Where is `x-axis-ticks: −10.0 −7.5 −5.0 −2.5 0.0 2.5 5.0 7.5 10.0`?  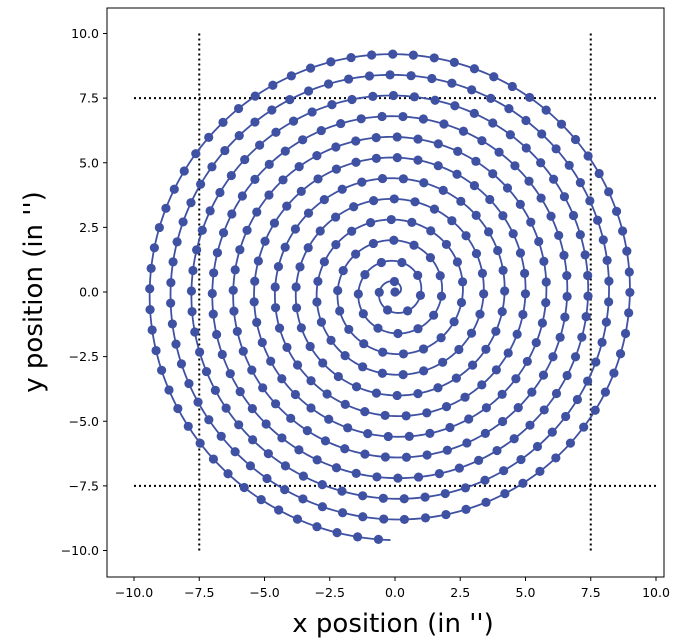 x-axis-ticks: −10.0 −7.5 −5.0 −2.5 0.0 2.5 5.0 7.5 10.0 is located at coordinates (392, 588).